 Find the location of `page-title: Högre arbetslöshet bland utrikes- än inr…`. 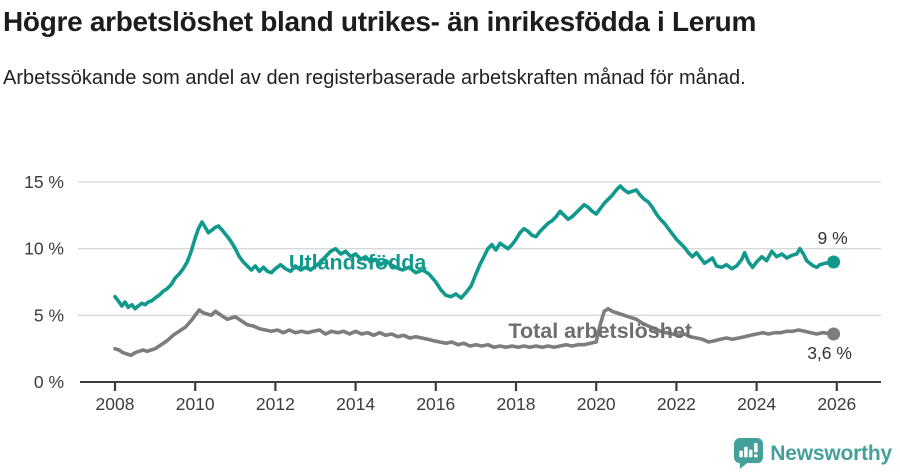

page-title: Högre arbetslöshet bland utrikes- än inr… is located at coordinates (380, 21).